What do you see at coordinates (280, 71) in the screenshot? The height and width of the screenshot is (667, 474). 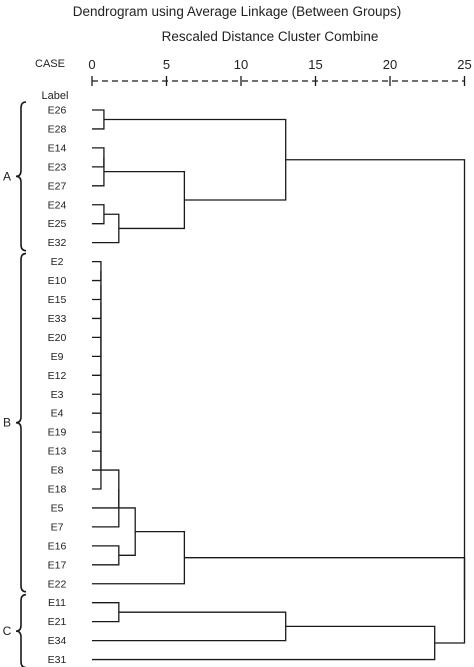 I see `distance-axis: 0 5 10 15 20 25` at bounding box center [280, 71].